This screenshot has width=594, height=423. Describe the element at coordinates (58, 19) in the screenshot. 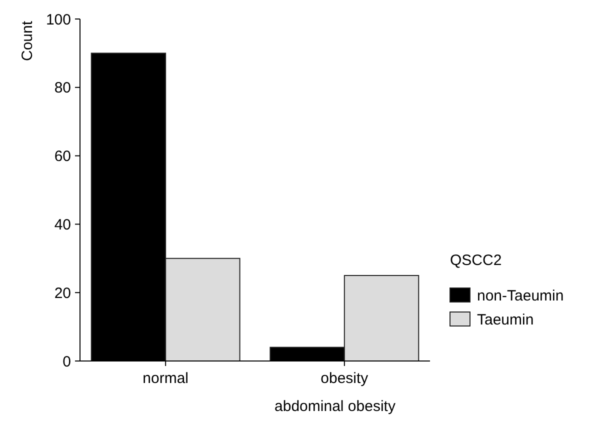

I see `y-tick-label: 100` at that location.